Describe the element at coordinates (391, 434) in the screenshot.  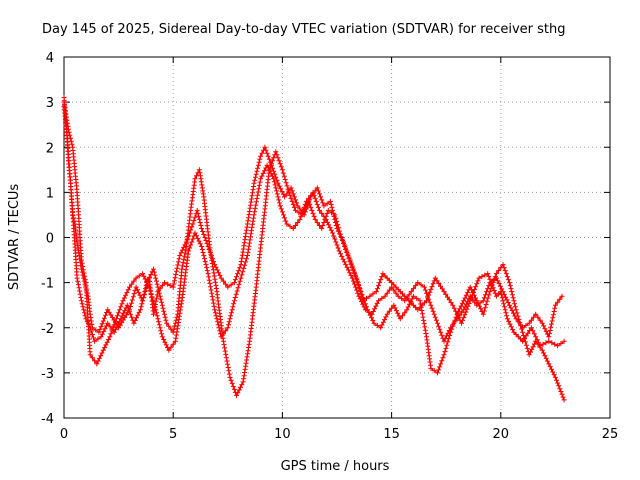
I see `x-tick-label: 15` at that location.